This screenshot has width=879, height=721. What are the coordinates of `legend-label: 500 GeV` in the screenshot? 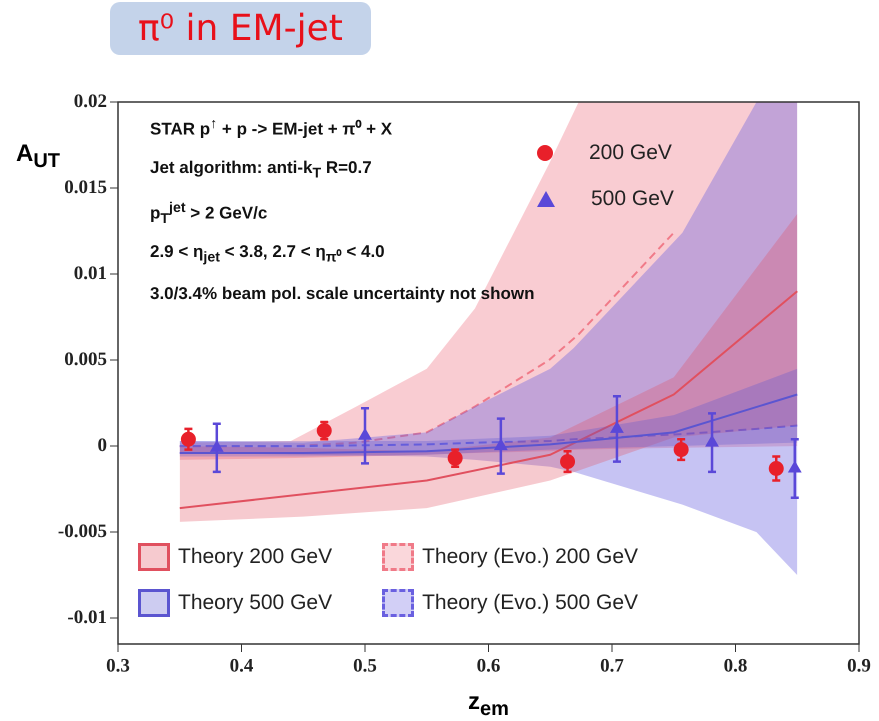 It's located at (632, 199).